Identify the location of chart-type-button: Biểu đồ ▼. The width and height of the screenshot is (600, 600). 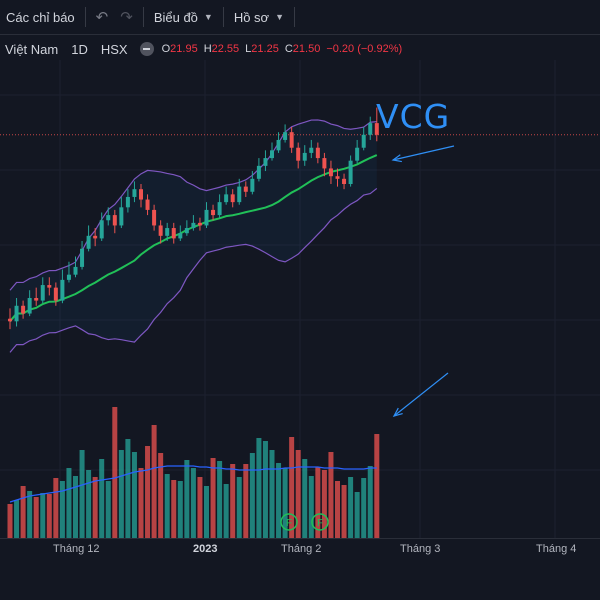
(183, 17).